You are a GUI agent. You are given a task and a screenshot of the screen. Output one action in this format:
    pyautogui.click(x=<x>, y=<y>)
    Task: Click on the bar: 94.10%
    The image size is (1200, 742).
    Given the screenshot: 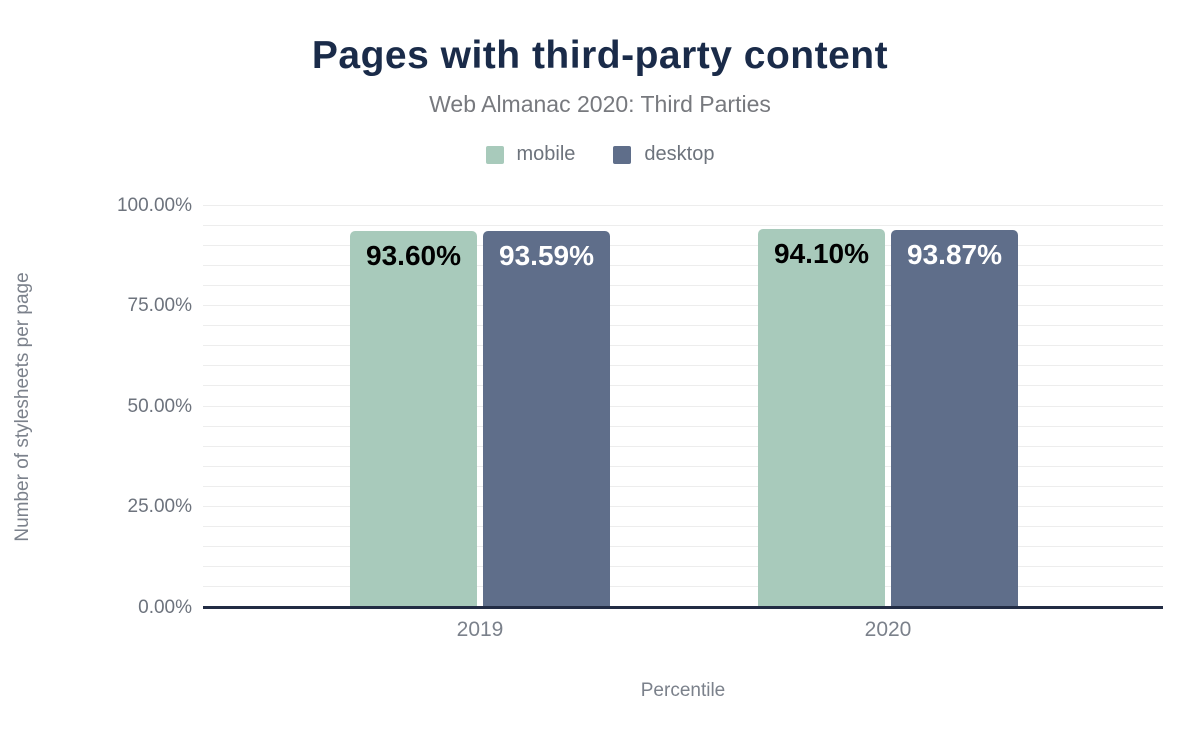 What is the action you would take?
    pyautogui.click(x=821, y=417)
    